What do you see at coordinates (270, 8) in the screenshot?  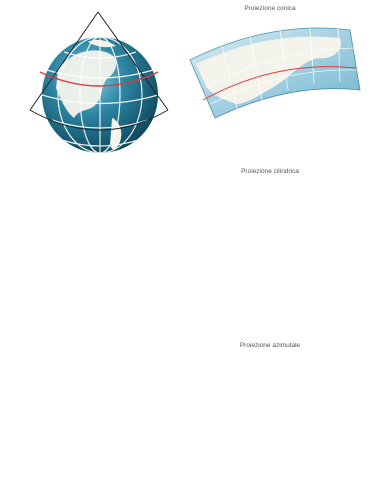 I see `conic-projection-label: Proiezione conica` at bounding box center [270, 8].